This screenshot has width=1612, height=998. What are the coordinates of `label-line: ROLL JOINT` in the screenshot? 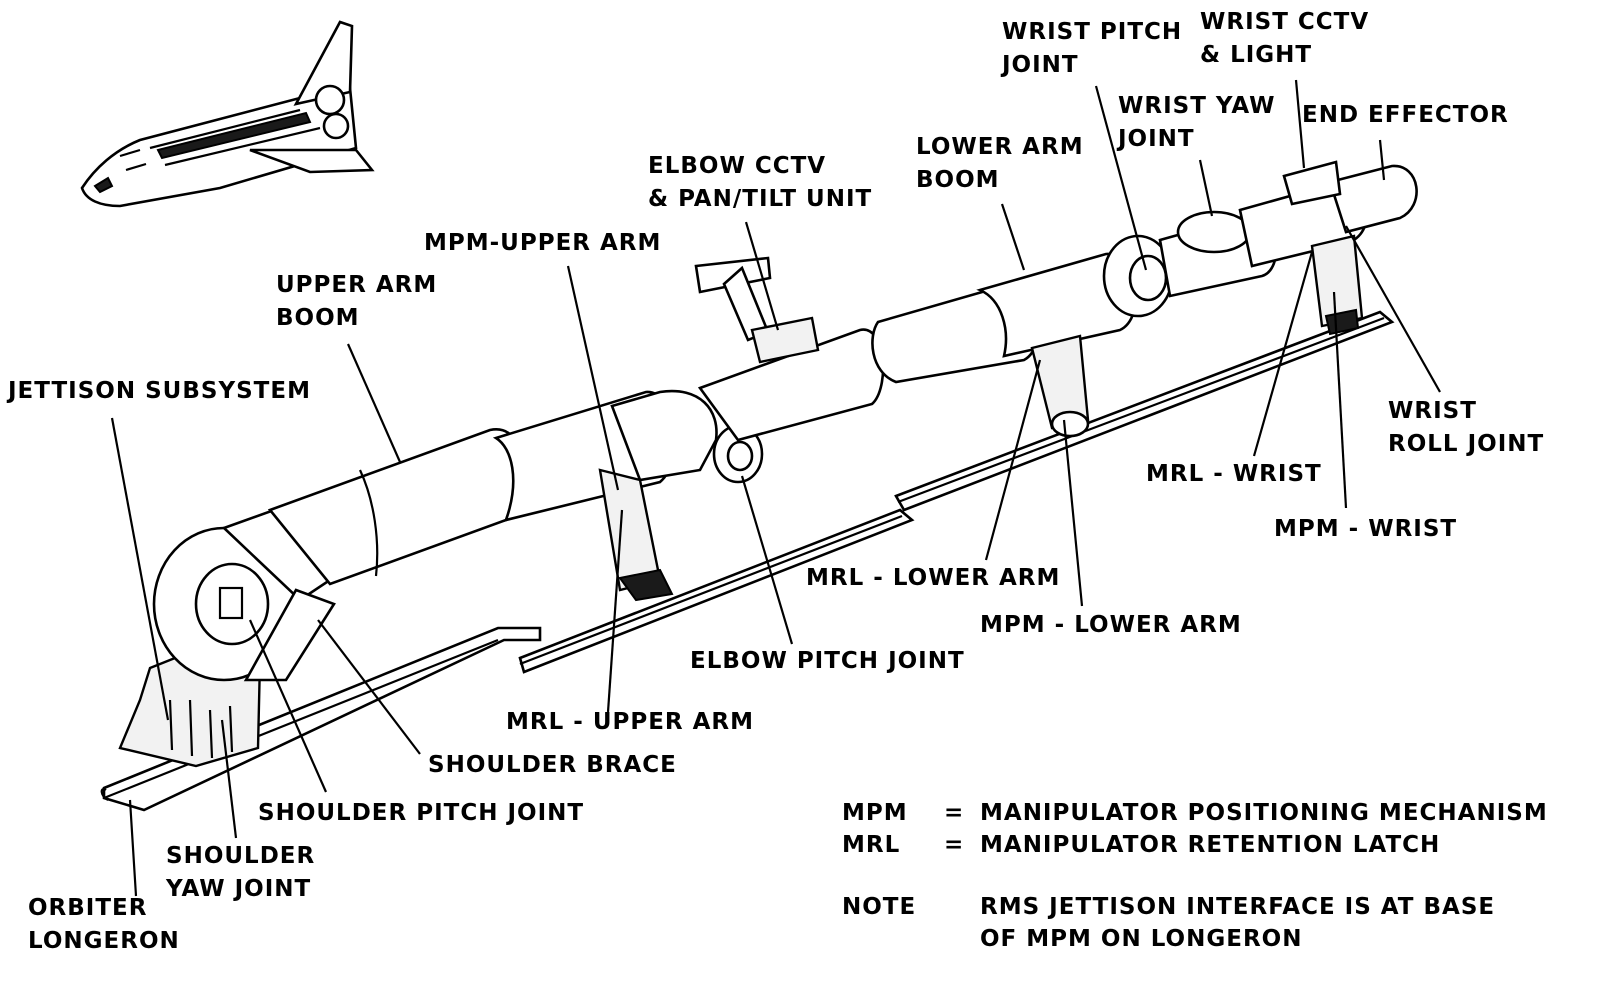 It's located at (1466, 444).